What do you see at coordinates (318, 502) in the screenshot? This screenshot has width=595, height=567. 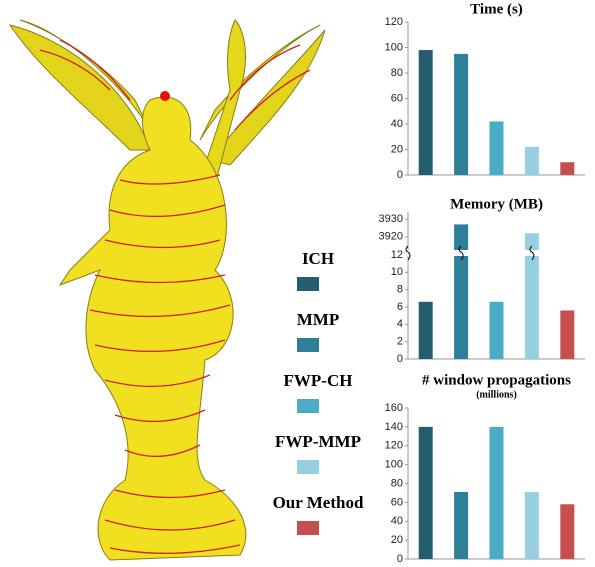 I see `legend-label: Our Method` at bounding box center [318, 502].